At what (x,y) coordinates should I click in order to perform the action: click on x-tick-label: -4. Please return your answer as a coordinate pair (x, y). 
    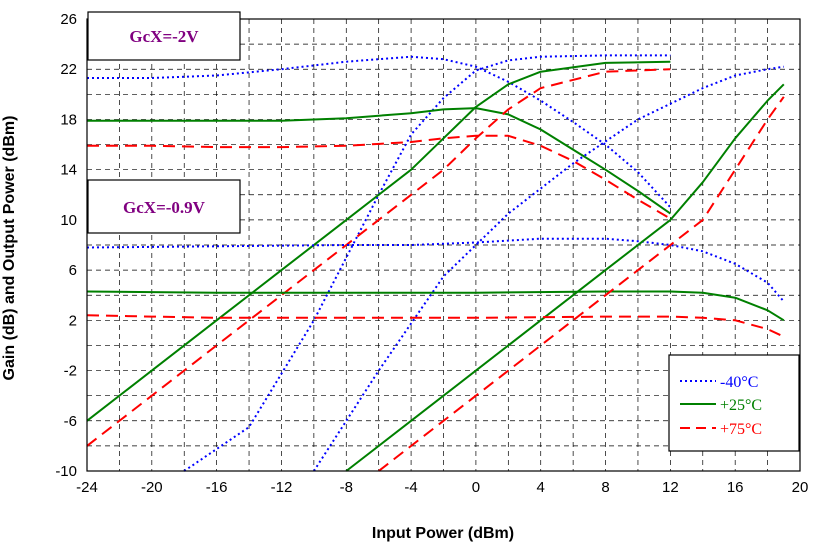
    Looking at the image, I should click on (410, 487).